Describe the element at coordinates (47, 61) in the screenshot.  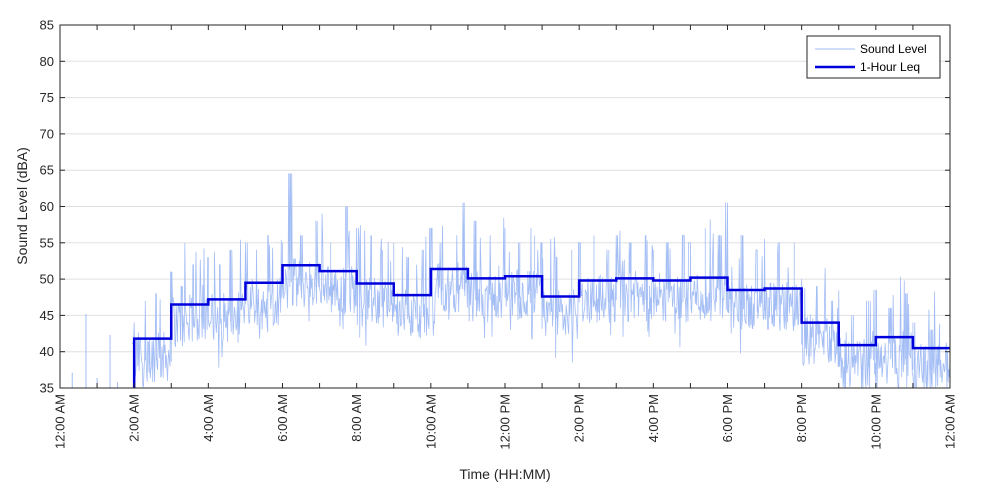
I see `y-tick-label: 80` at that location.